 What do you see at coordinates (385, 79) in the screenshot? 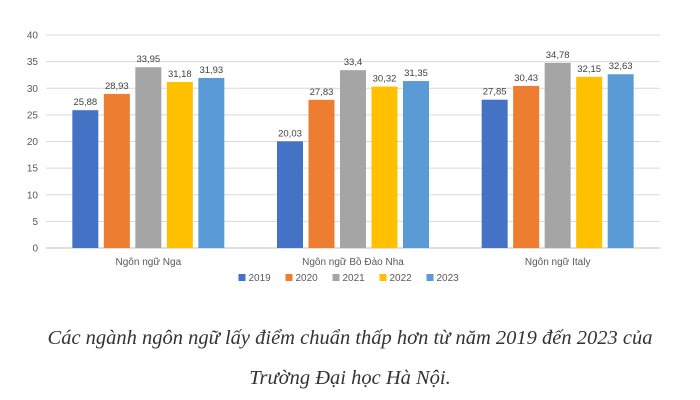
I see `data-label: 30,32` at bounding box center [385, 79].